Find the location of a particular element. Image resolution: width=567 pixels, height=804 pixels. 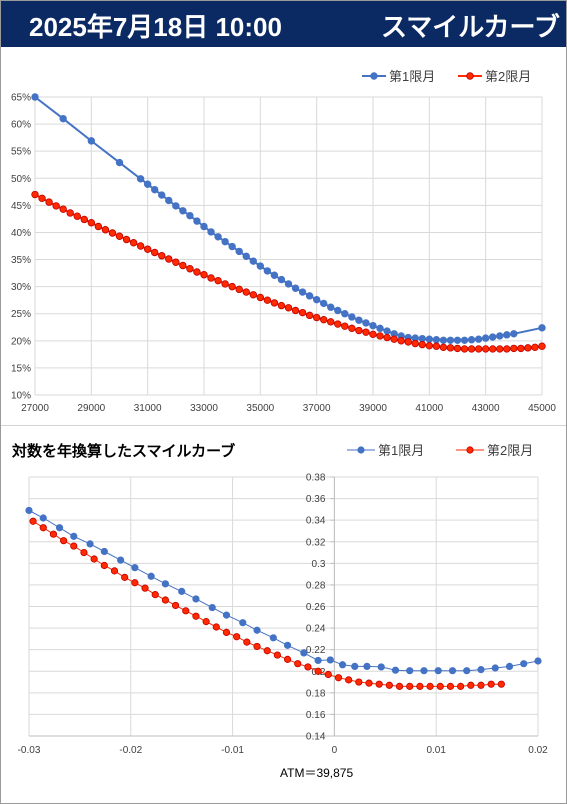

x-tick-label: 29000 is located at coordinates (91, 408).